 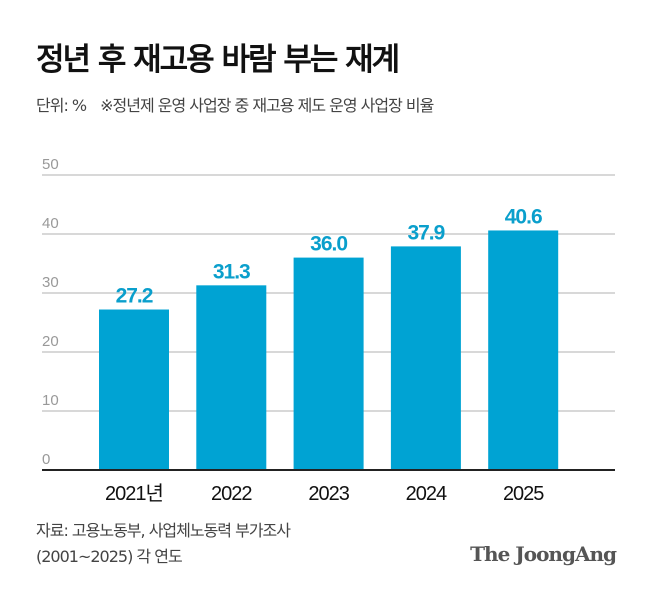 I want to click on note: ※정년제 운영 사업장 중 재고용 제도 운영 사업장 비율, so click(x=267, y=105).